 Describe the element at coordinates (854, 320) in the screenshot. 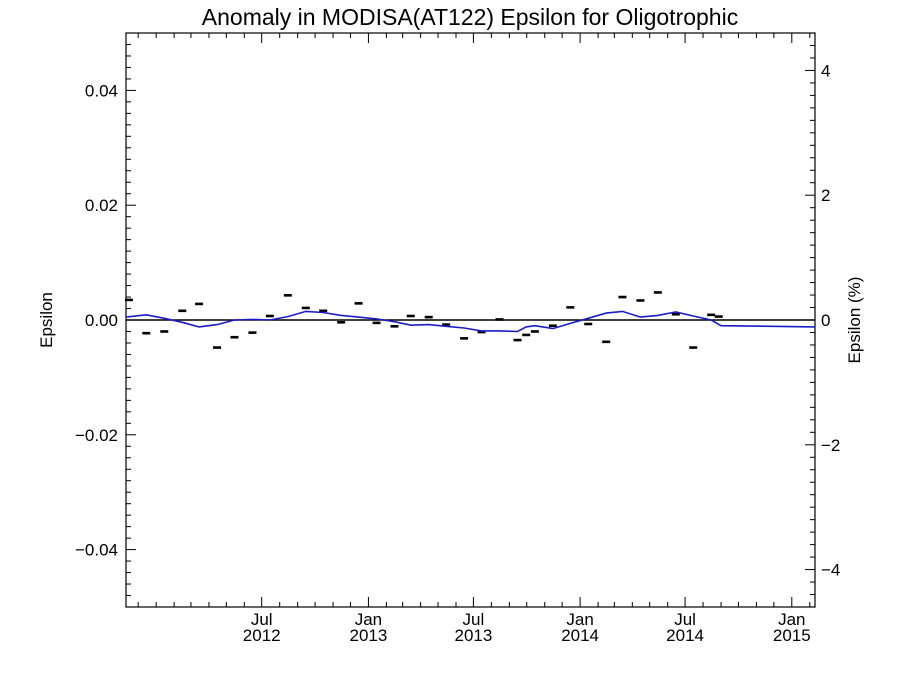

I see `y-axis-label-right: Epsilon (%)` at that location.